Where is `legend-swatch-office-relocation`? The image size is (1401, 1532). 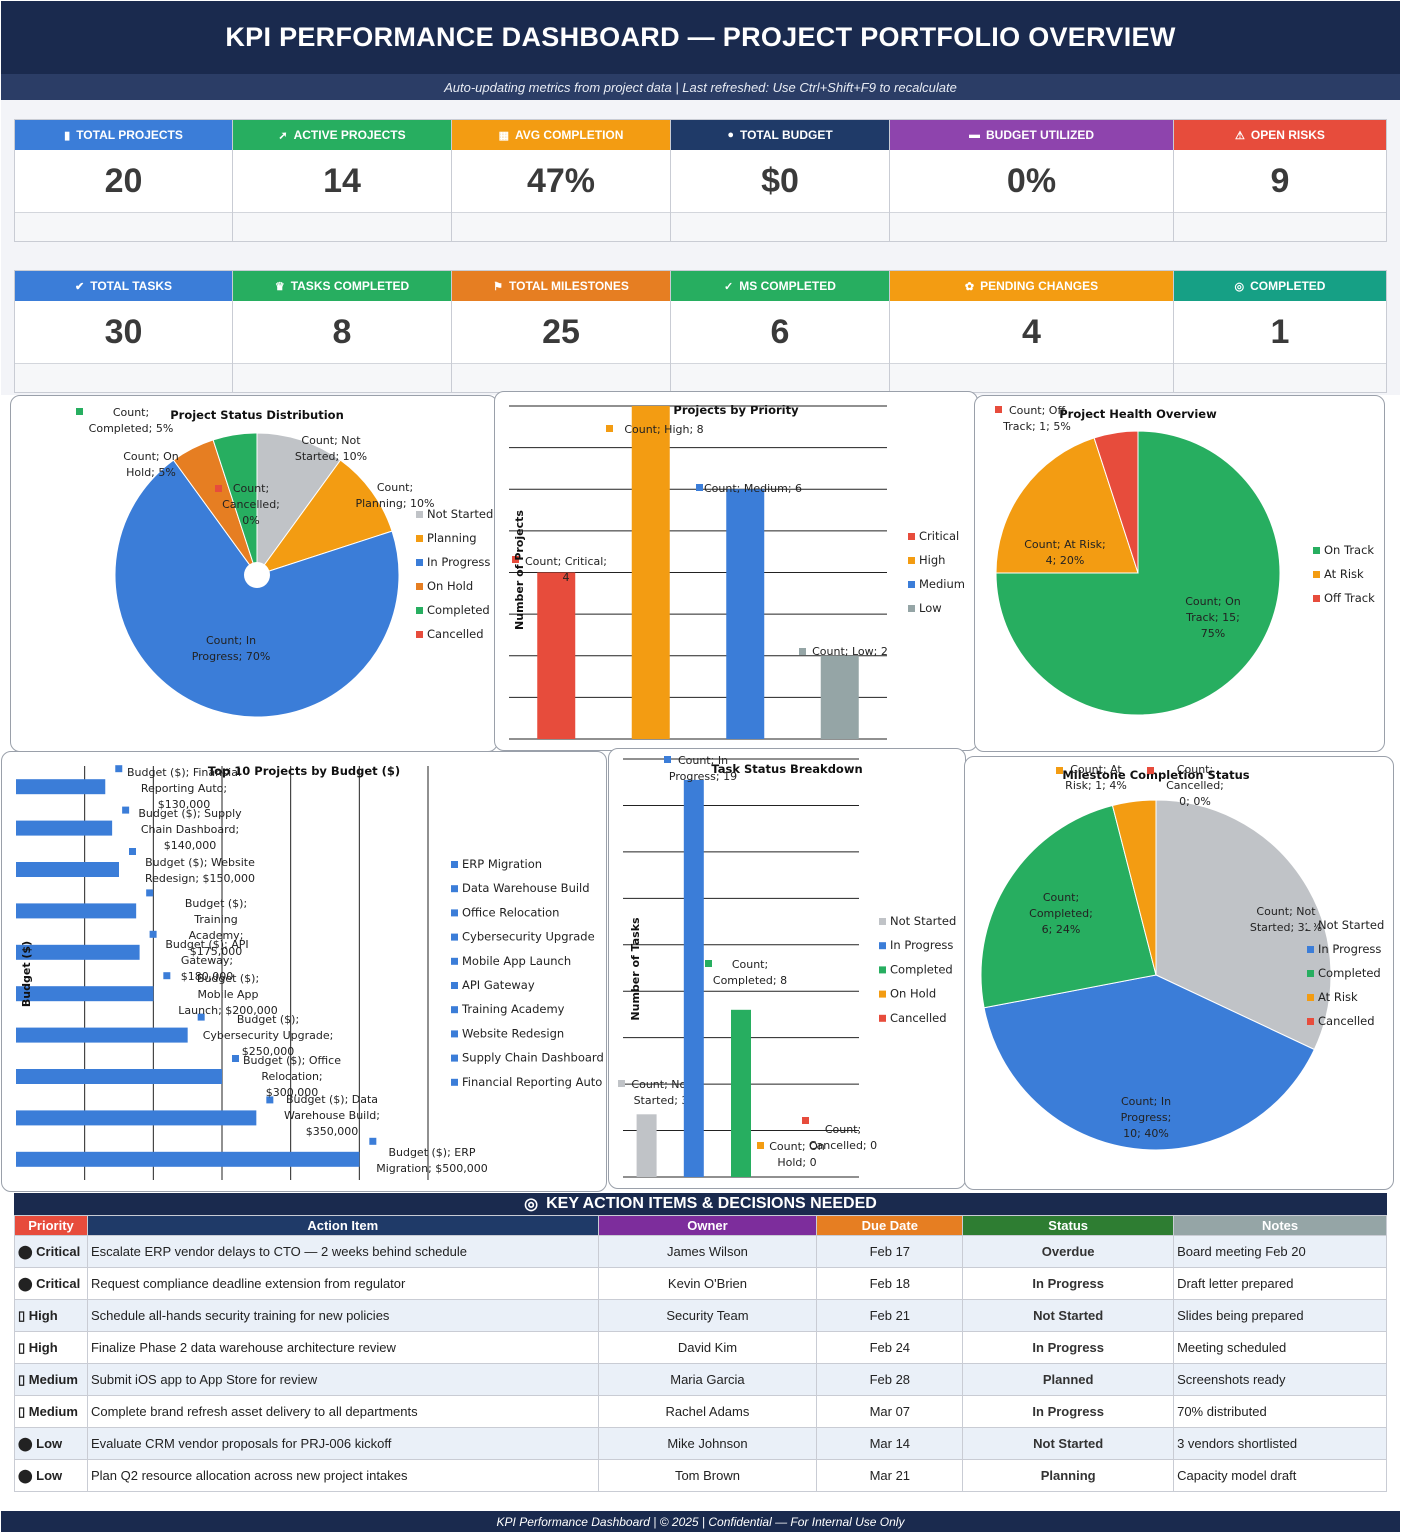 legend-swatch-office-relocation is located at coordinates (454, 913).